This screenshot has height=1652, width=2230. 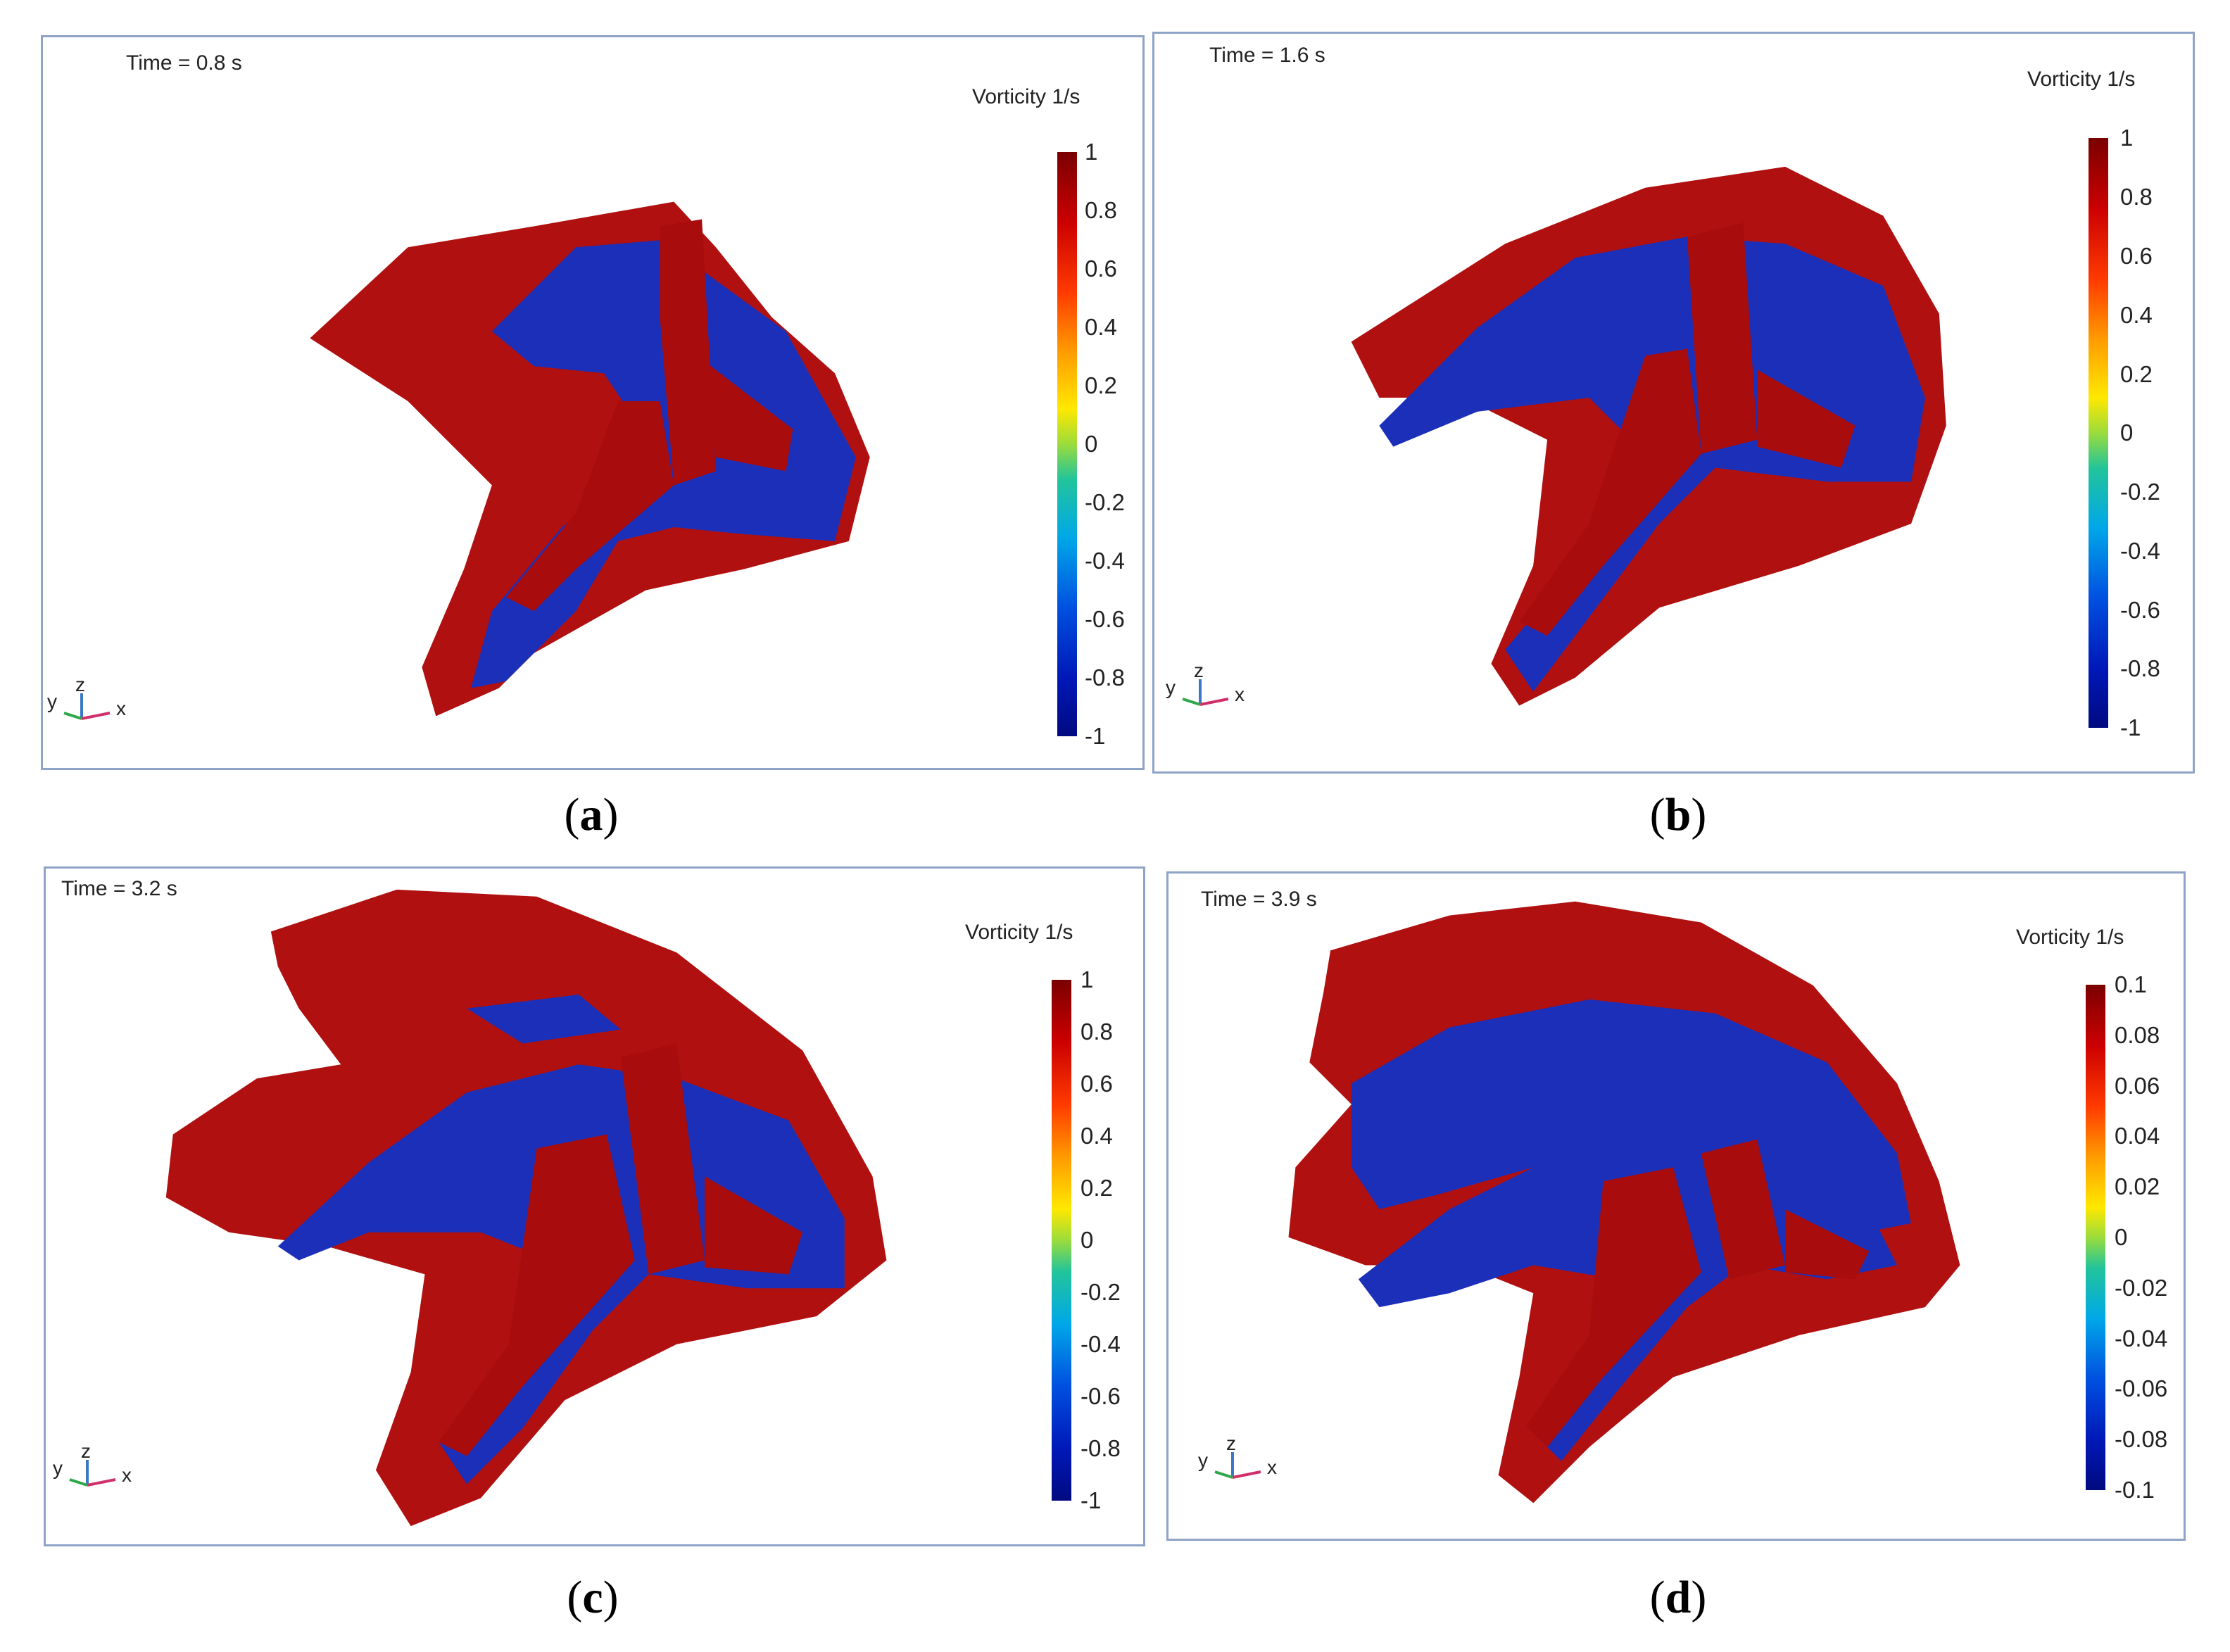 I want to click on time-label: Time = 3.2 s, so click(x=119, y=888).